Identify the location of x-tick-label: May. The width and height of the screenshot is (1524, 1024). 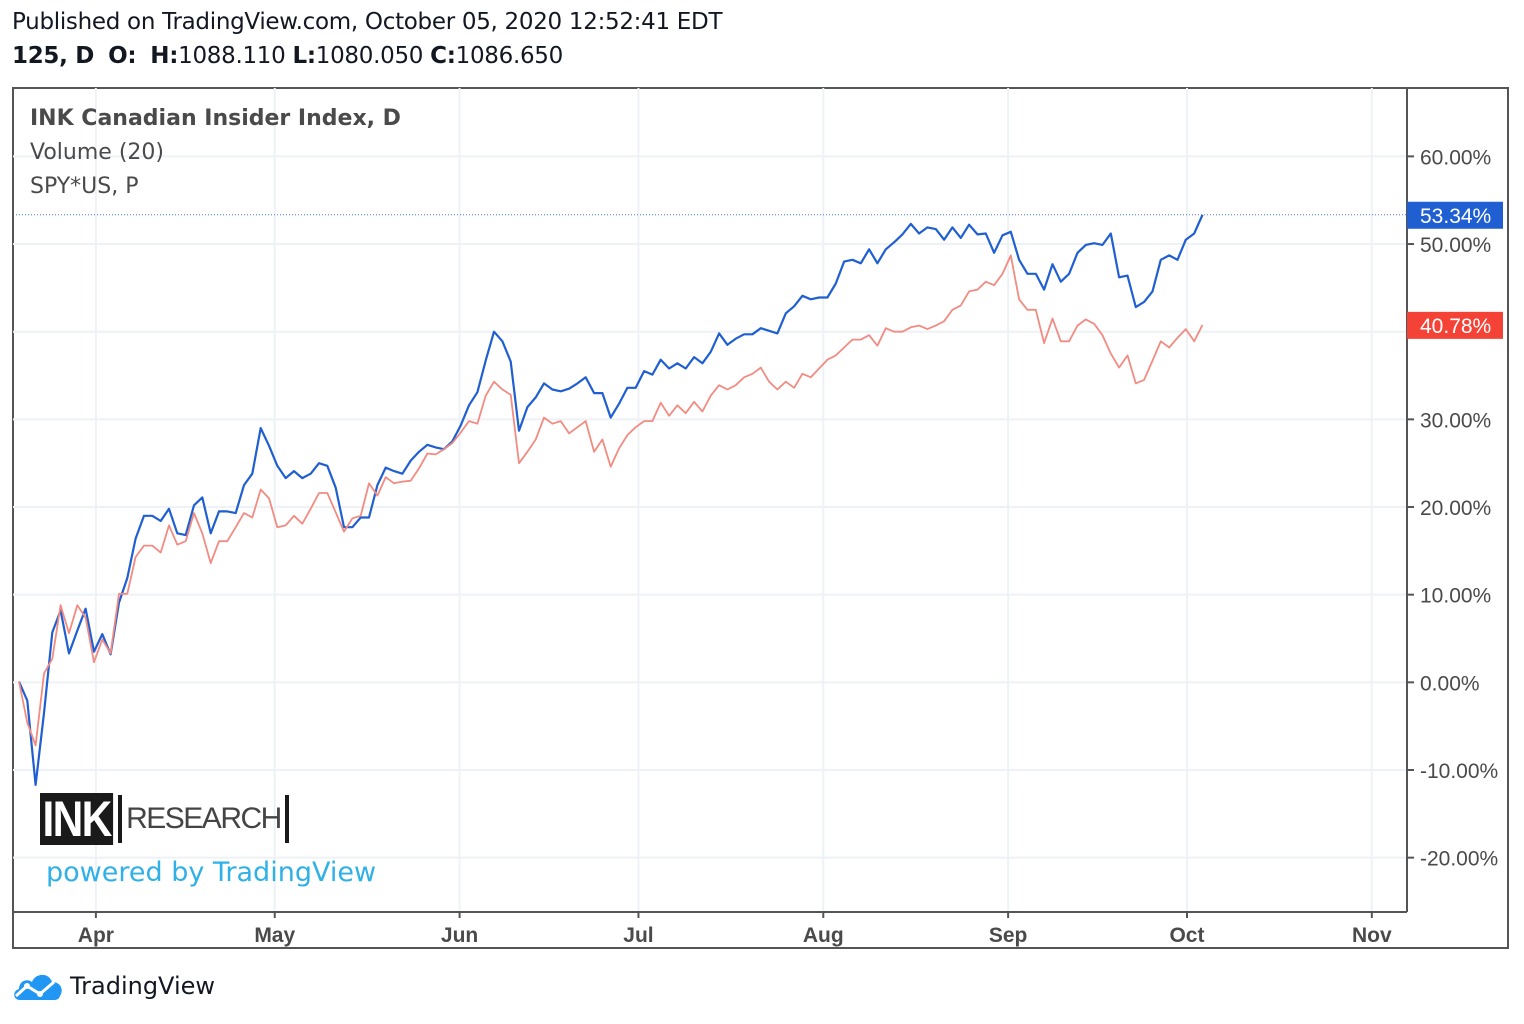
(274, 935).